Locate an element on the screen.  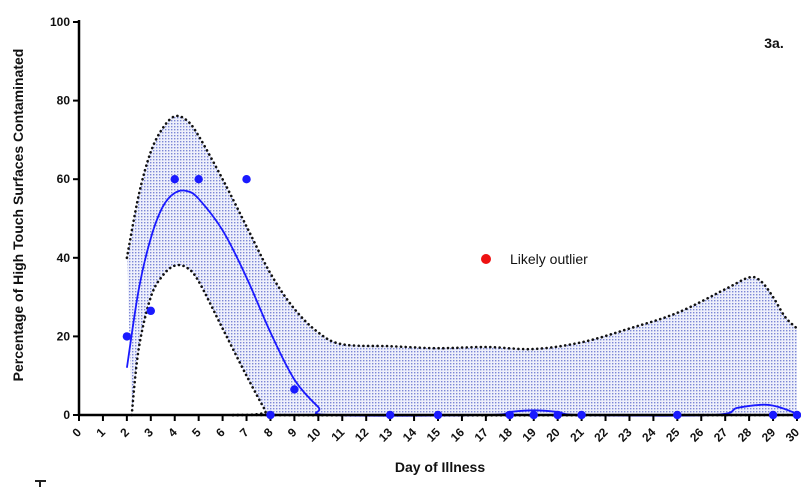
x-tick-label: 25 is located at coordinates (673, 435).